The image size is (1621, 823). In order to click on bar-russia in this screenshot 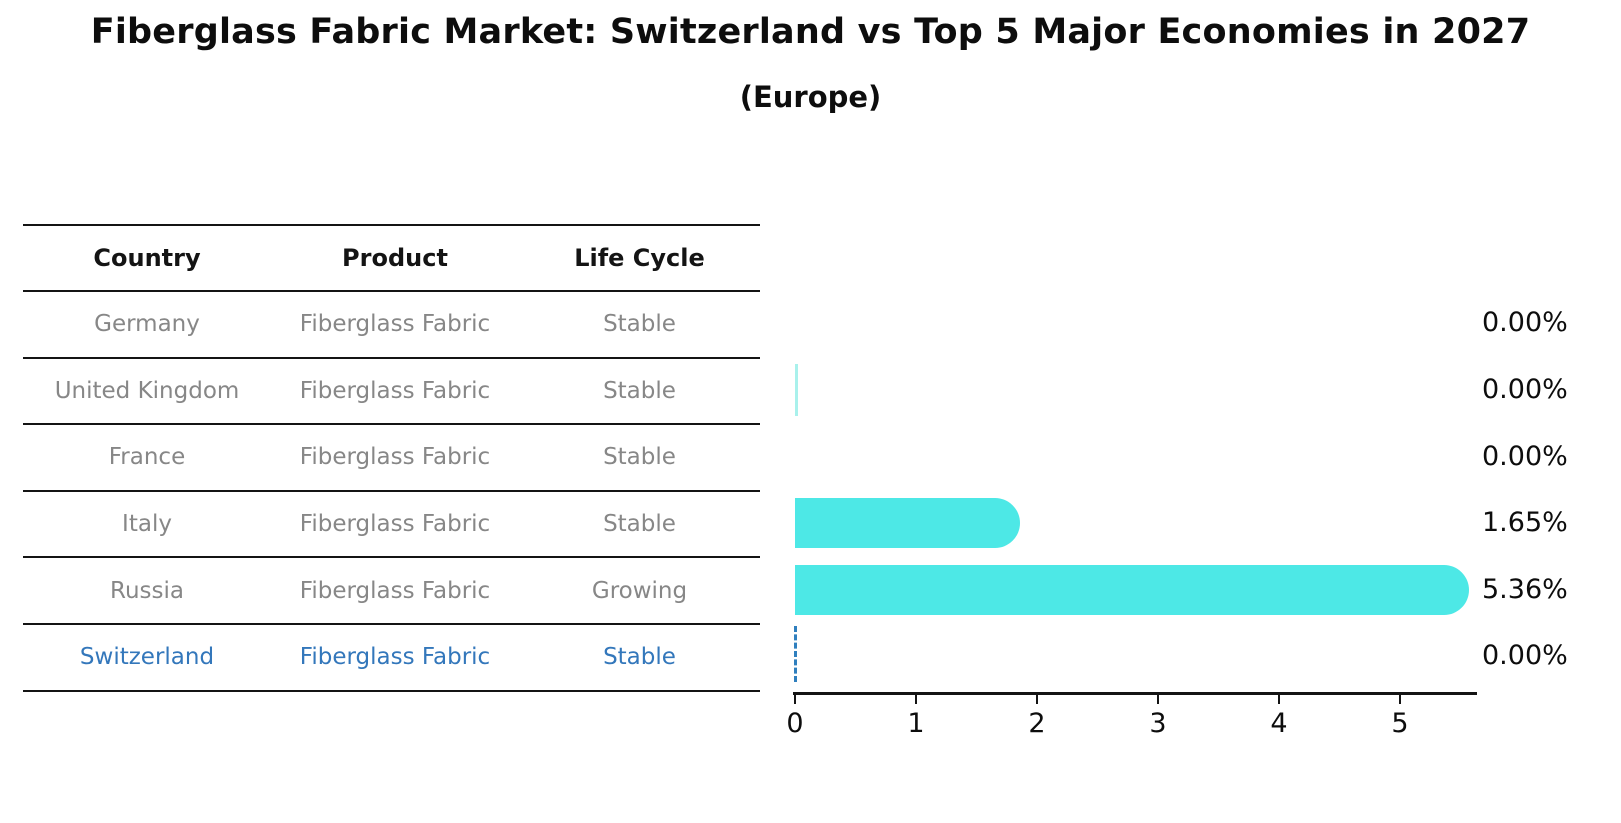, I will do `click(1132, 589)`.